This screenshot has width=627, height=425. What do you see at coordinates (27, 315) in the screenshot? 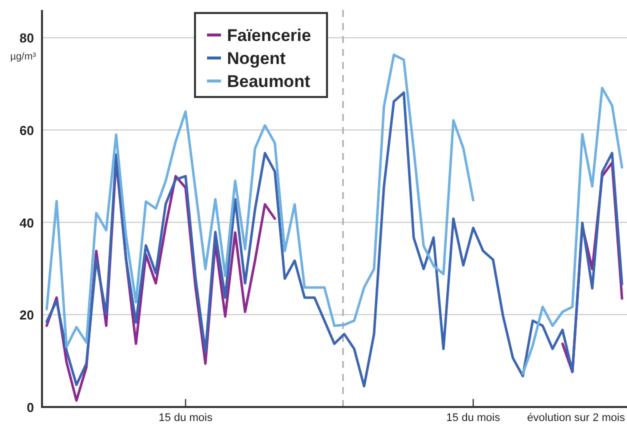
I see `y-tick-label: 20` at bounding box center [27, 315].